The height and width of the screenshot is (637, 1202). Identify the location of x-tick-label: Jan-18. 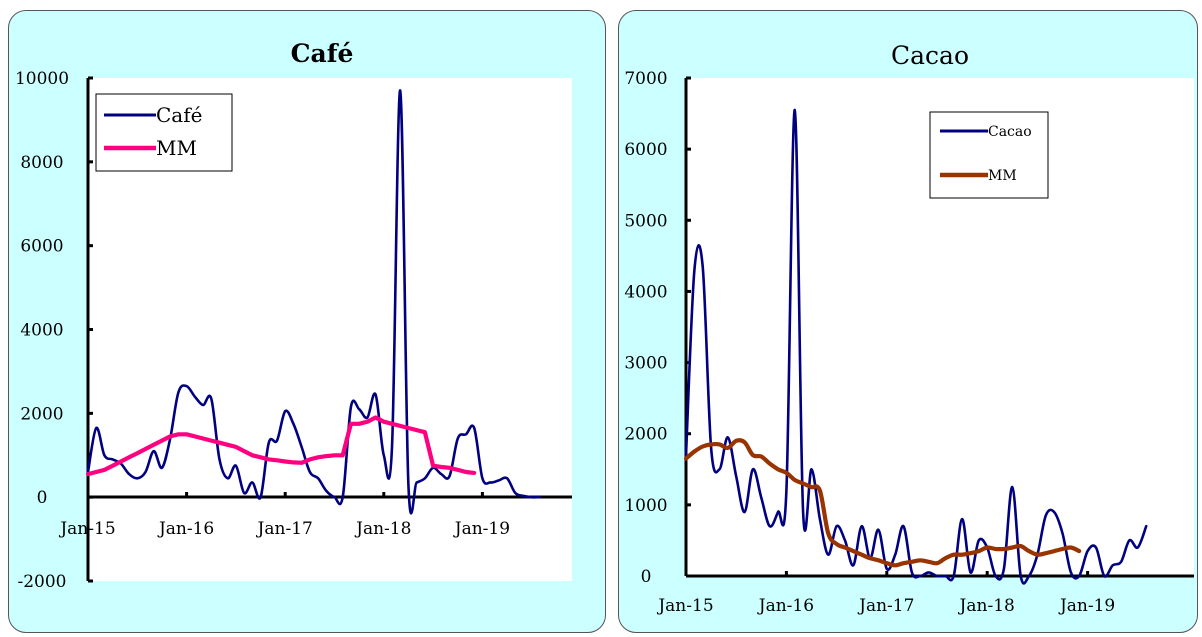
(382, 529).